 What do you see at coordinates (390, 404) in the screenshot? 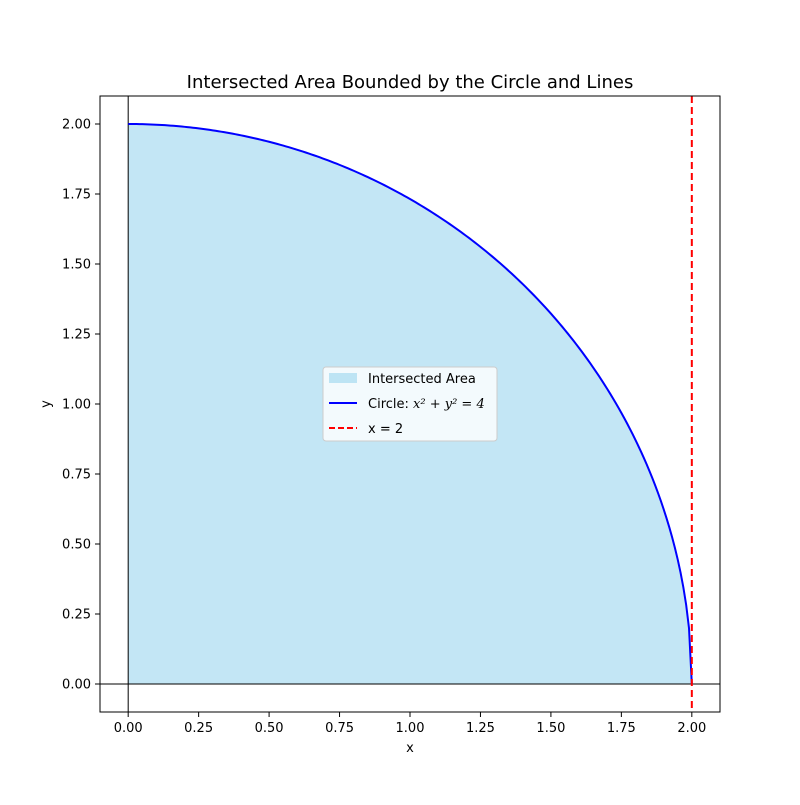
I see `legend-circle-prefix: Circle:` at bounding box center [390, 404].